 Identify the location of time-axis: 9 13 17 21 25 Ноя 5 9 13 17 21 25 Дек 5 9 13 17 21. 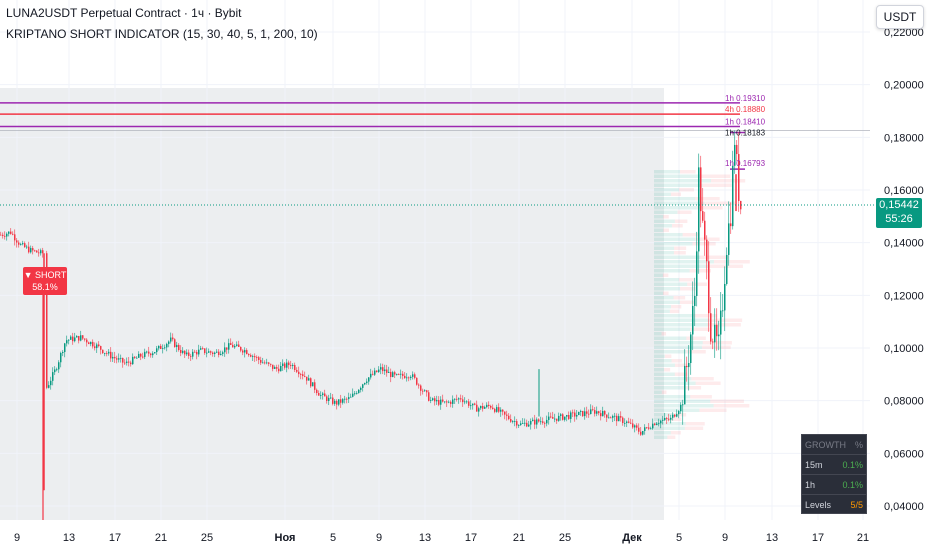
(441, 538).